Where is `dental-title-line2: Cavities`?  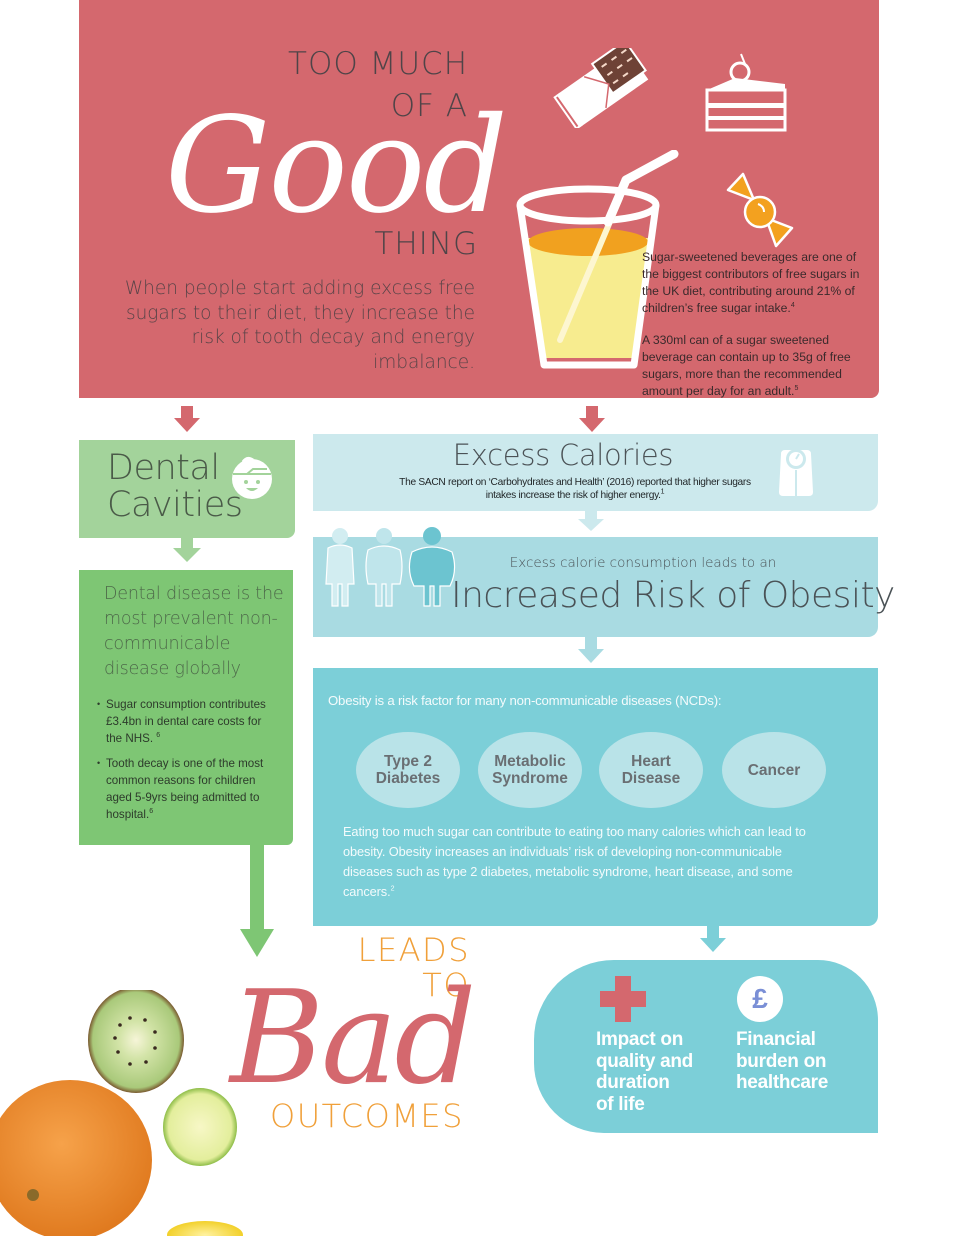 dental-title-line2: Cavities is located at coordinates (175, 505).